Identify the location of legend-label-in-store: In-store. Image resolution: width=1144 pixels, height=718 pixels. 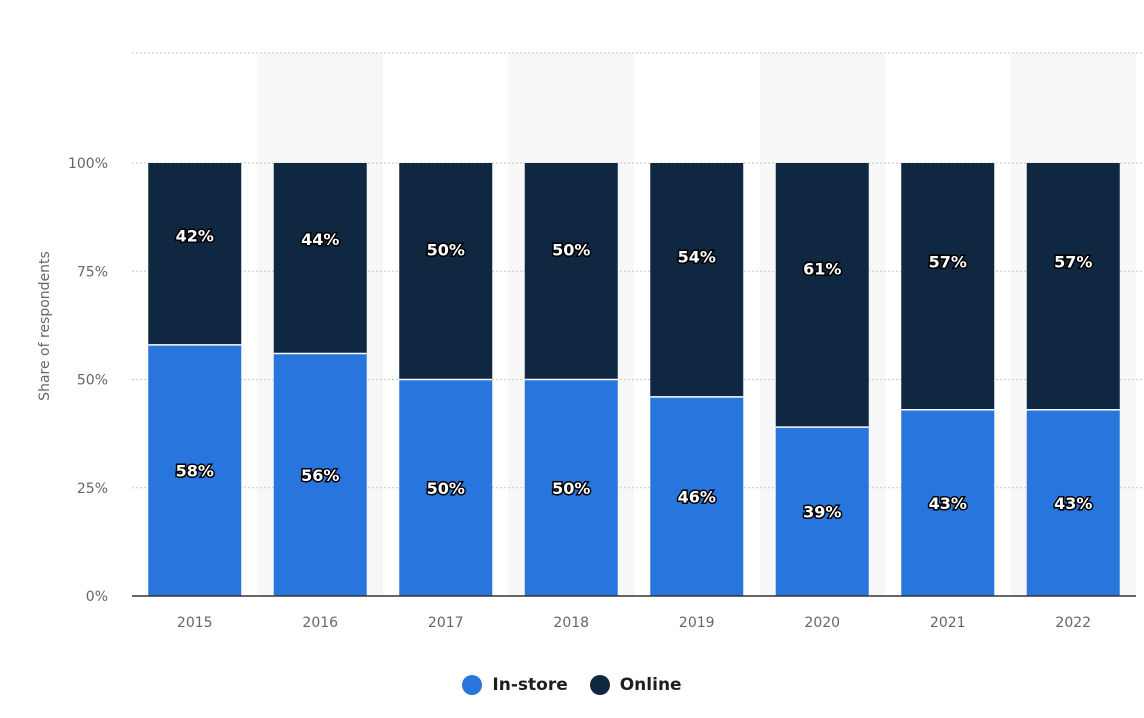
(530, 685).